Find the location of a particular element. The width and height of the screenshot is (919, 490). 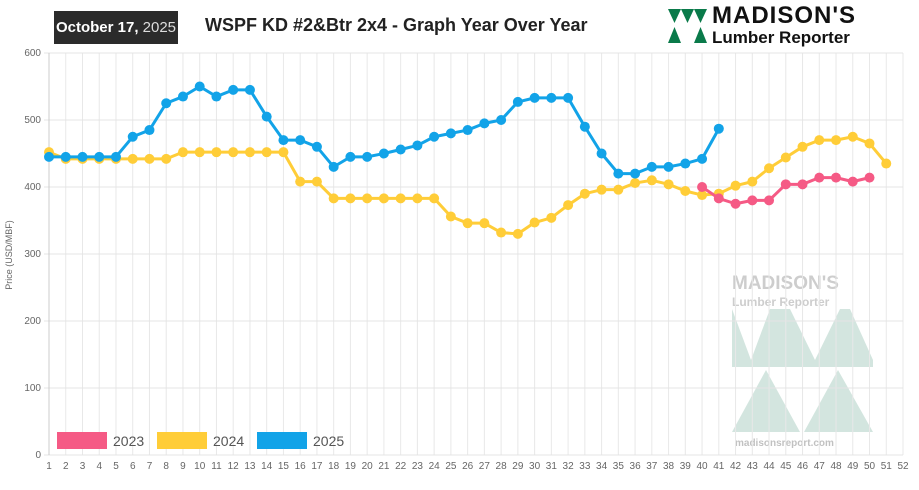

x-tick-label: 34 is located at coordinates (602, 466).